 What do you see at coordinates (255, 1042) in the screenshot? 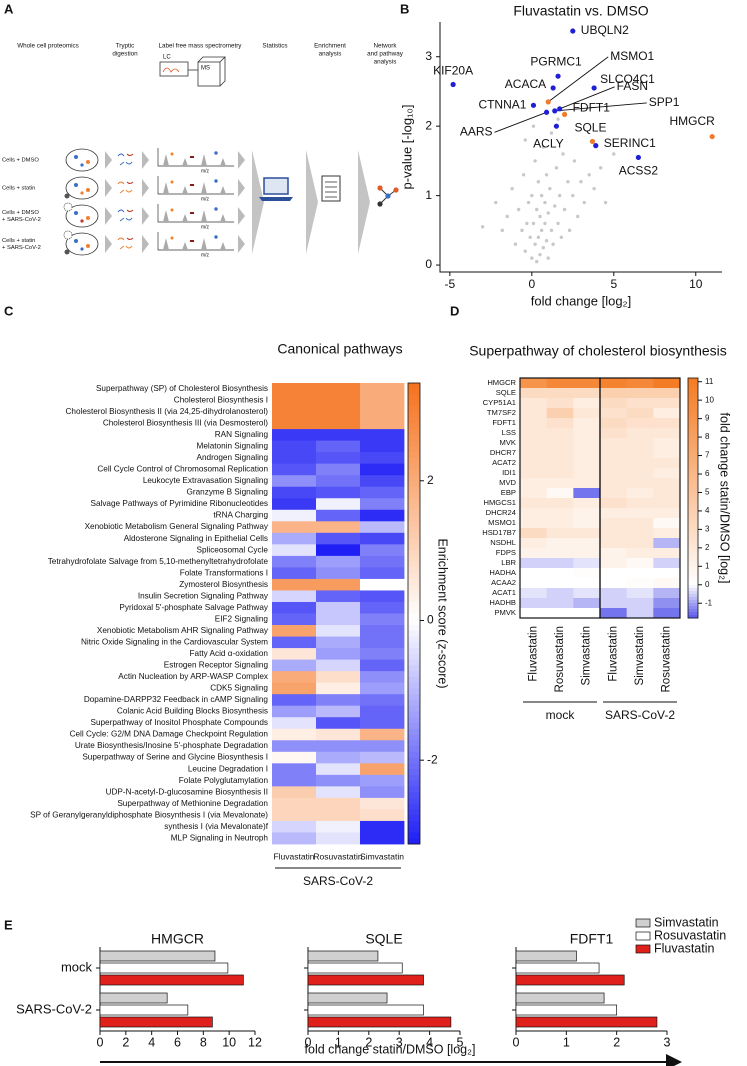
I see `x-tick-label: 12` at bounding box center [255, 1042].